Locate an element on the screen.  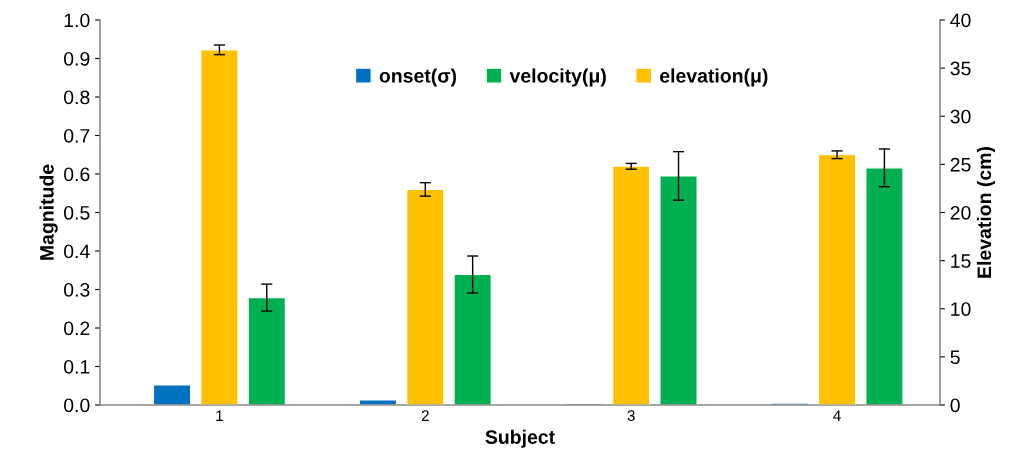
x-tick-label: 3 is located at coordinates (631, 416).